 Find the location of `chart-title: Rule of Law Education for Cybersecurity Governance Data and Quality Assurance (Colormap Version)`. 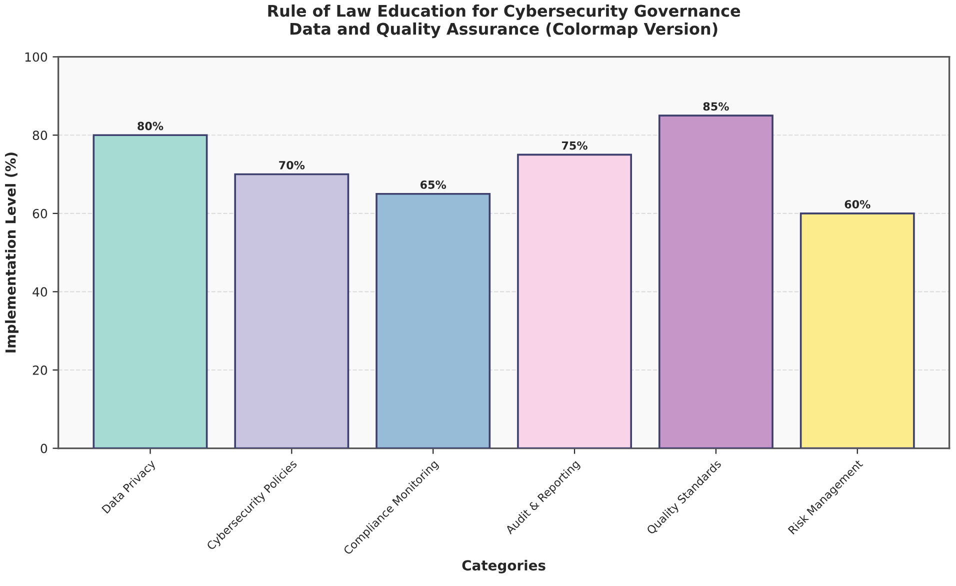

chart-title: Rule of Law Education for Cybersecurity Governance Data and Quality Assurance (Colormap Version) is located at coordinates (504, 21).